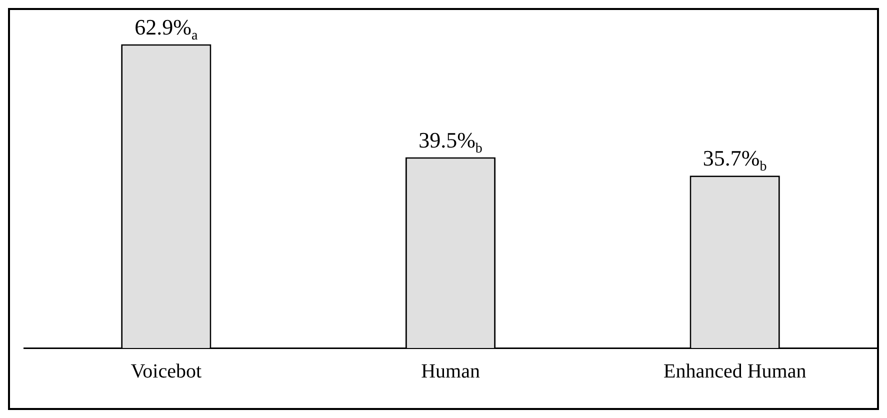 This screenshot has height=418, width=887. What do you see at coordinates (734, 371) in the screenshot?
I see `x-tick-label: Enhanced Human` at bounding box center [734, 371].